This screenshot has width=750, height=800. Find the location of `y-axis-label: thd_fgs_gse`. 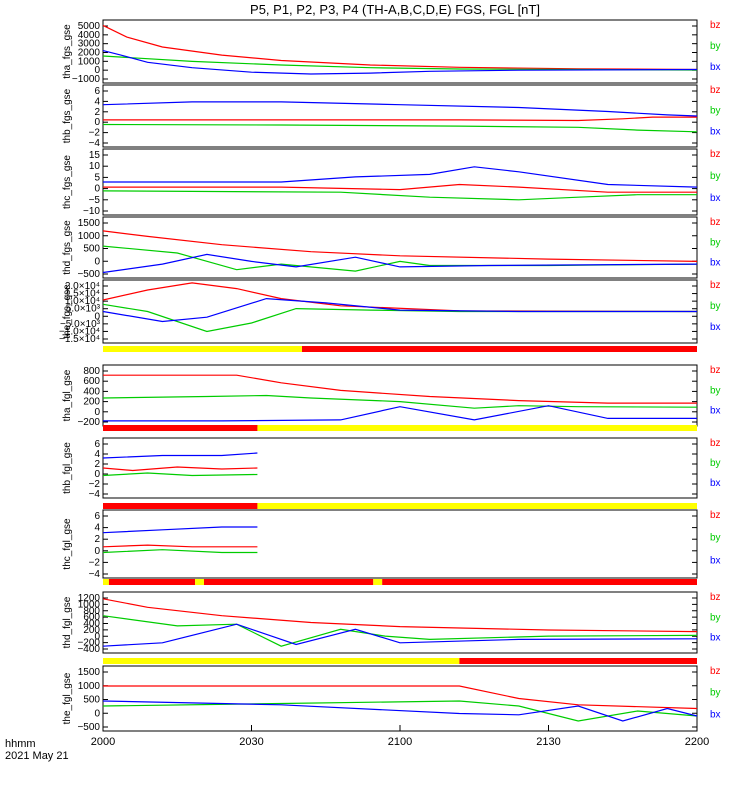

y-axis-label: thd_fgs_gse is located at coordinates (67, 247).